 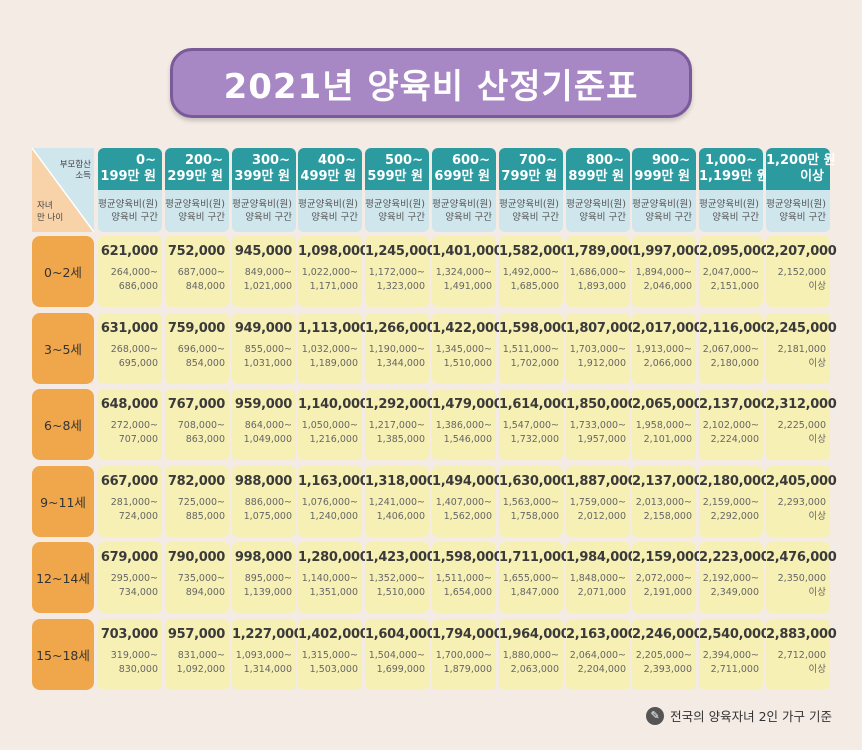 What do you see at coordinates (134, 578) in the screenshot?
I see `range-from: 295,000~` at bounding box center [134, 578].